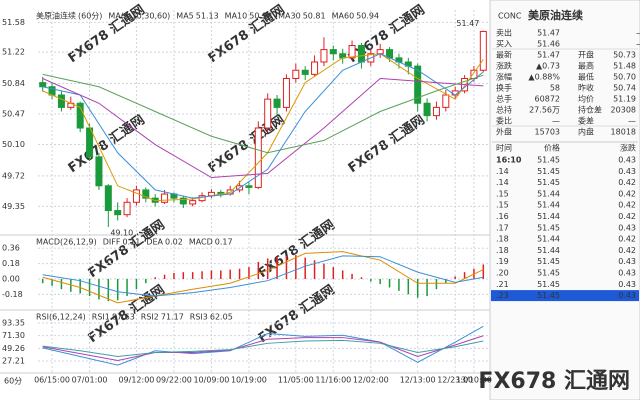 This screenshot has width=640, height=400. I want to click on y-tick-label: 50.47, so click(13, 113).